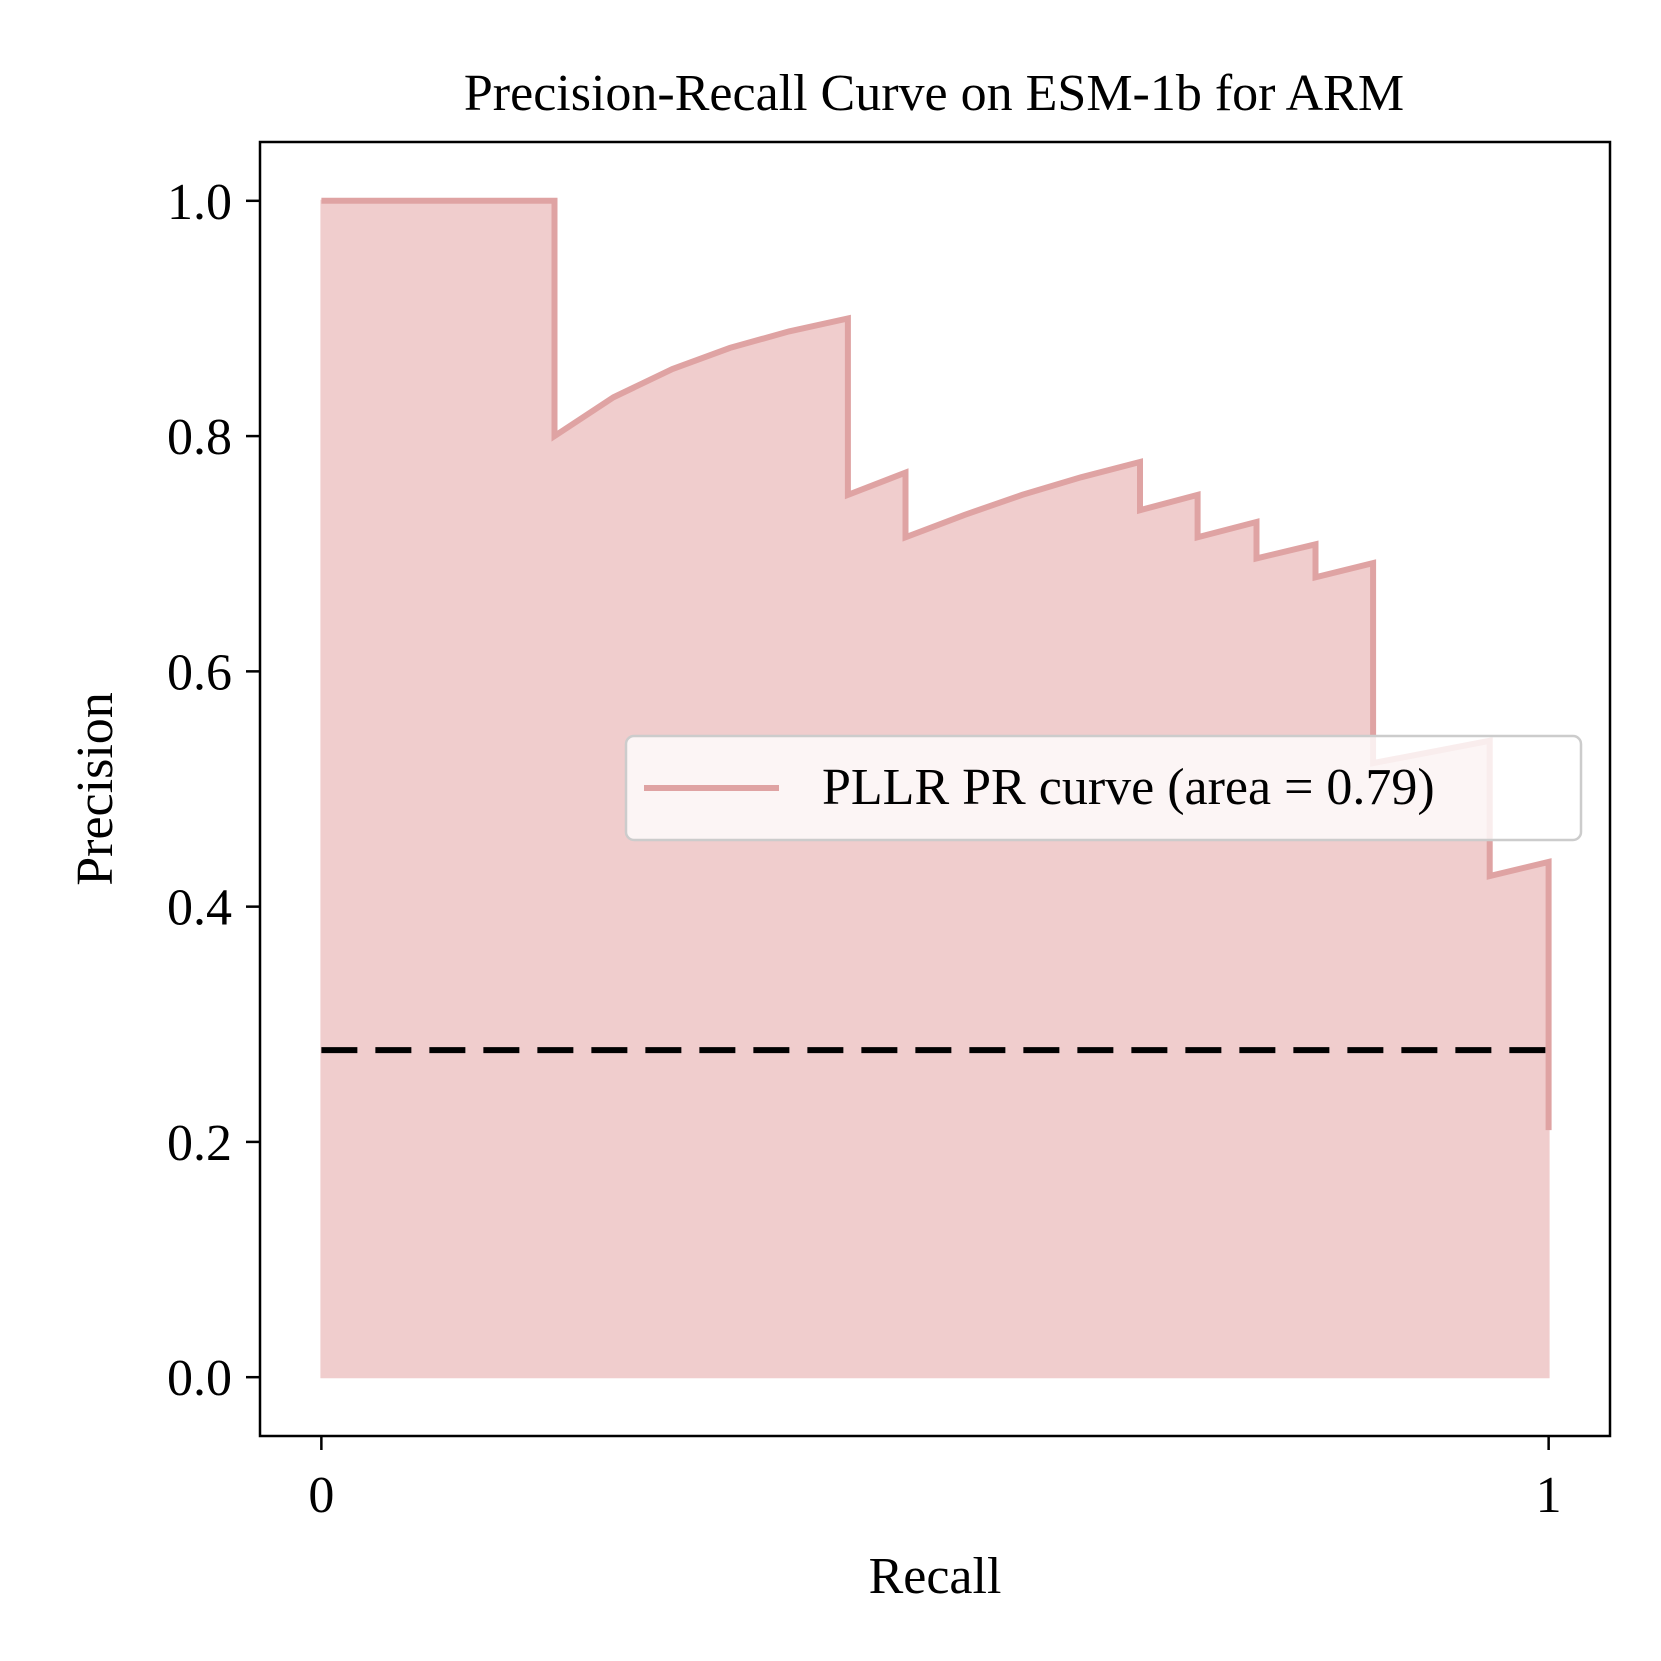 The height and width of the screenshot is (1661, 1661). What do you see at coordinates (199, 202) in the screenshot?
I see `y-tick-label: 1.0` at bounding box center [199, 202].